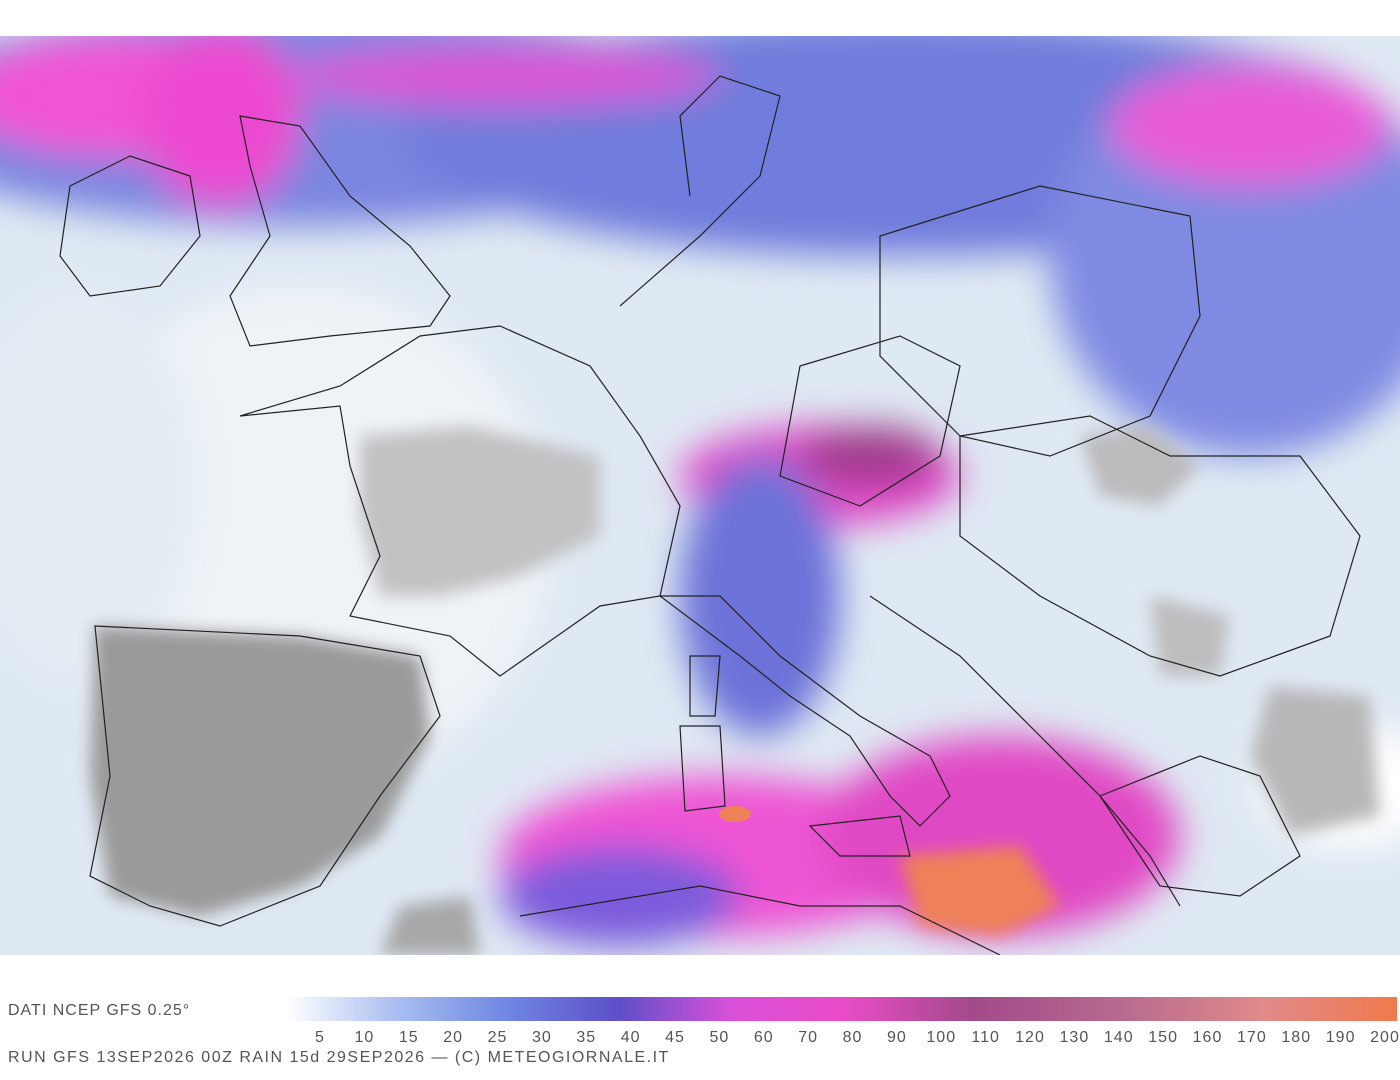  What do you see at coordinates (1252, 1037) in the screenshot?
I see `colorbar-label: 170` at bounding box center [1252, 1037].